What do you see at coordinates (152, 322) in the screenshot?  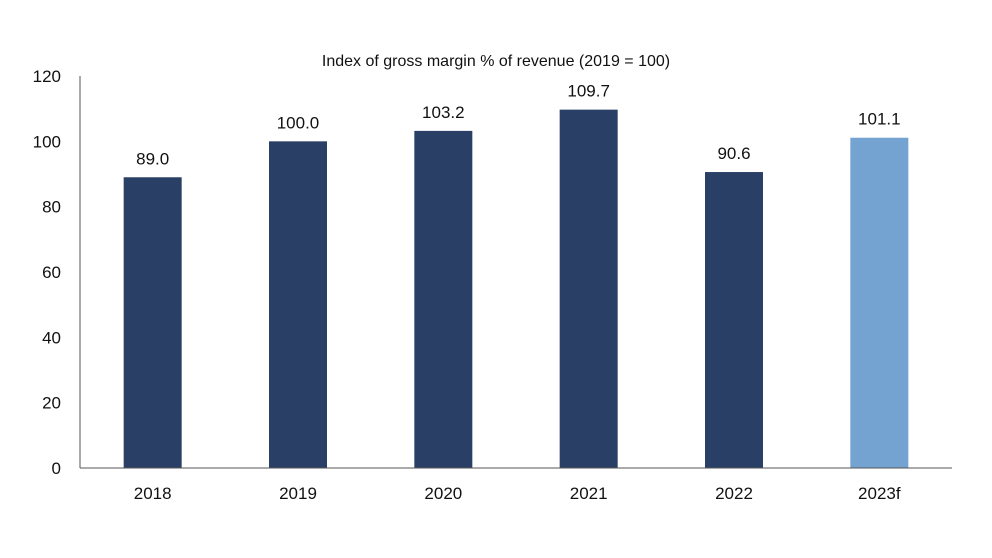 I see `bar-2018` at bounding box center [152, 322].